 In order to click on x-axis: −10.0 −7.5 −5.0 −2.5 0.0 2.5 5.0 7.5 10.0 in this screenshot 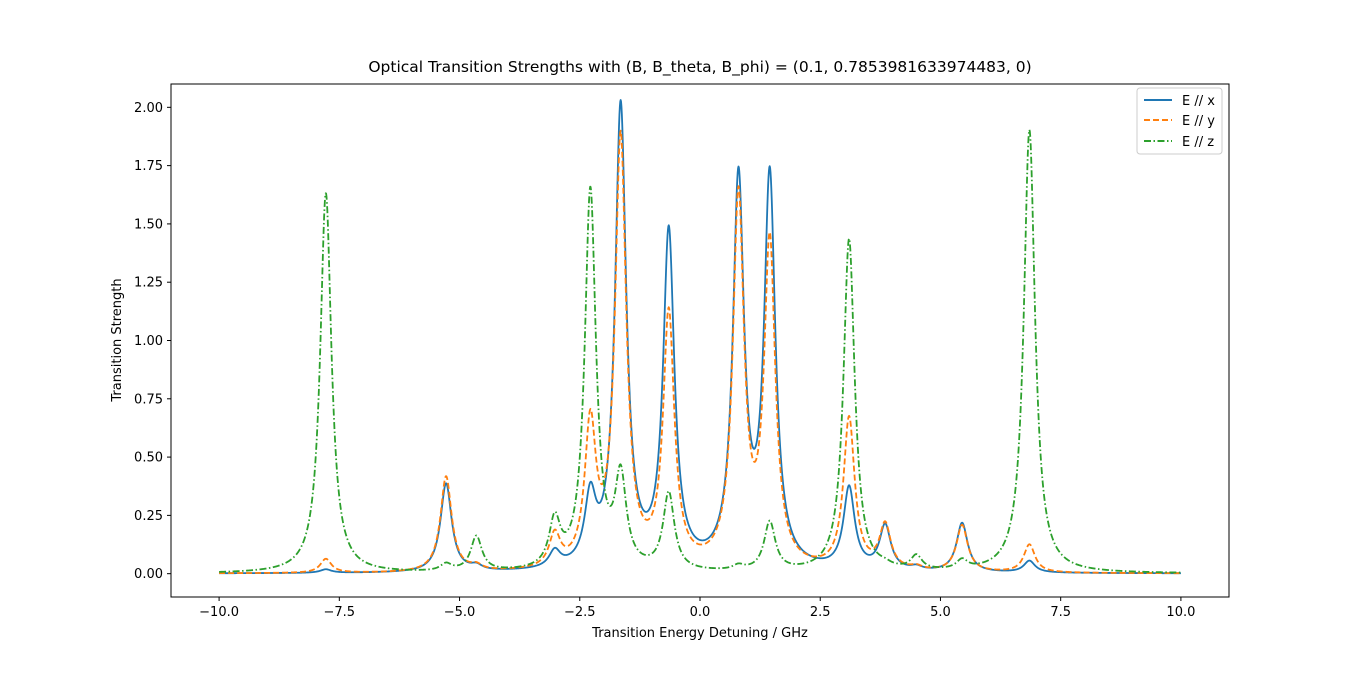, I will do `click(697, 608)`.